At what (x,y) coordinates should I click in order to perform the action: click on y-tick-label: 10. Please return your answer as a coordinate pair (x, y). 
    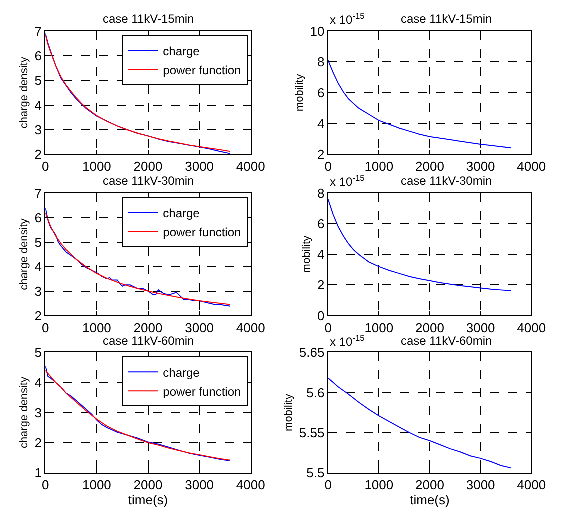
    Looking at the image, I should click on (317, 31).